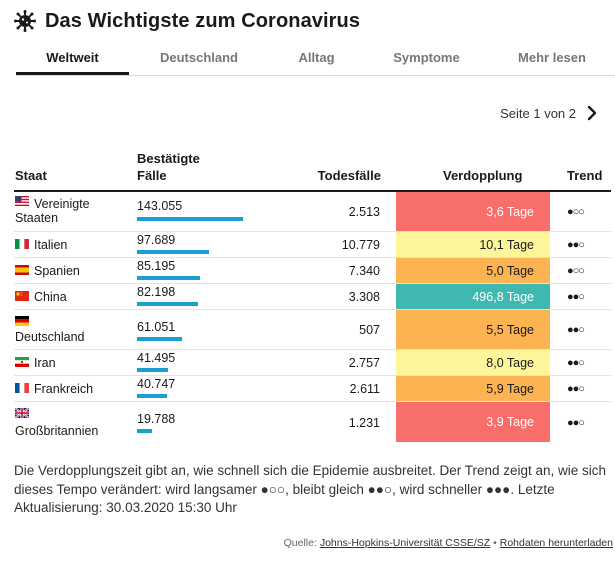 Image resolution: width=615 pixels, height=565 pixels. Describe the element at coordinates (538, 113) in the screenshot. I see `page-indicator: Seite 1 von 2` at that location.